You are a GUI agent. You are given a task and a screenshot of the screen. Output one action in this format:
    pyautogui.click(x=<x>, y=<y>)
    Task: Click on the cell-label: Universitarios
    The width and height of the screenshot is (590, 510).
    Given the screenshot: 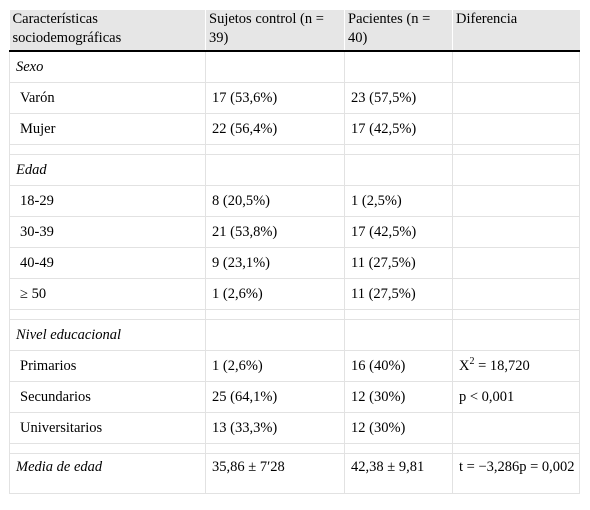 What is the action you would take?
    pyautogui.click(x=107, y=428)
    